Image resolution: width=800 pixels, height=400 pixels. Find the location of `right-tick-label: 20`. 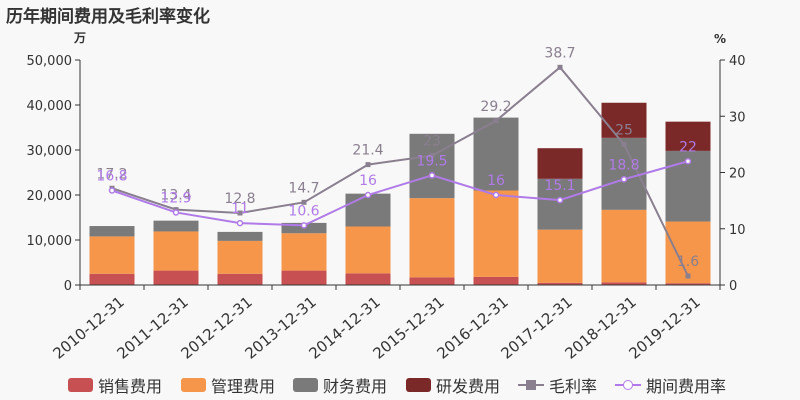

right-tick-label: 20 is located at coordinates (737, 174).